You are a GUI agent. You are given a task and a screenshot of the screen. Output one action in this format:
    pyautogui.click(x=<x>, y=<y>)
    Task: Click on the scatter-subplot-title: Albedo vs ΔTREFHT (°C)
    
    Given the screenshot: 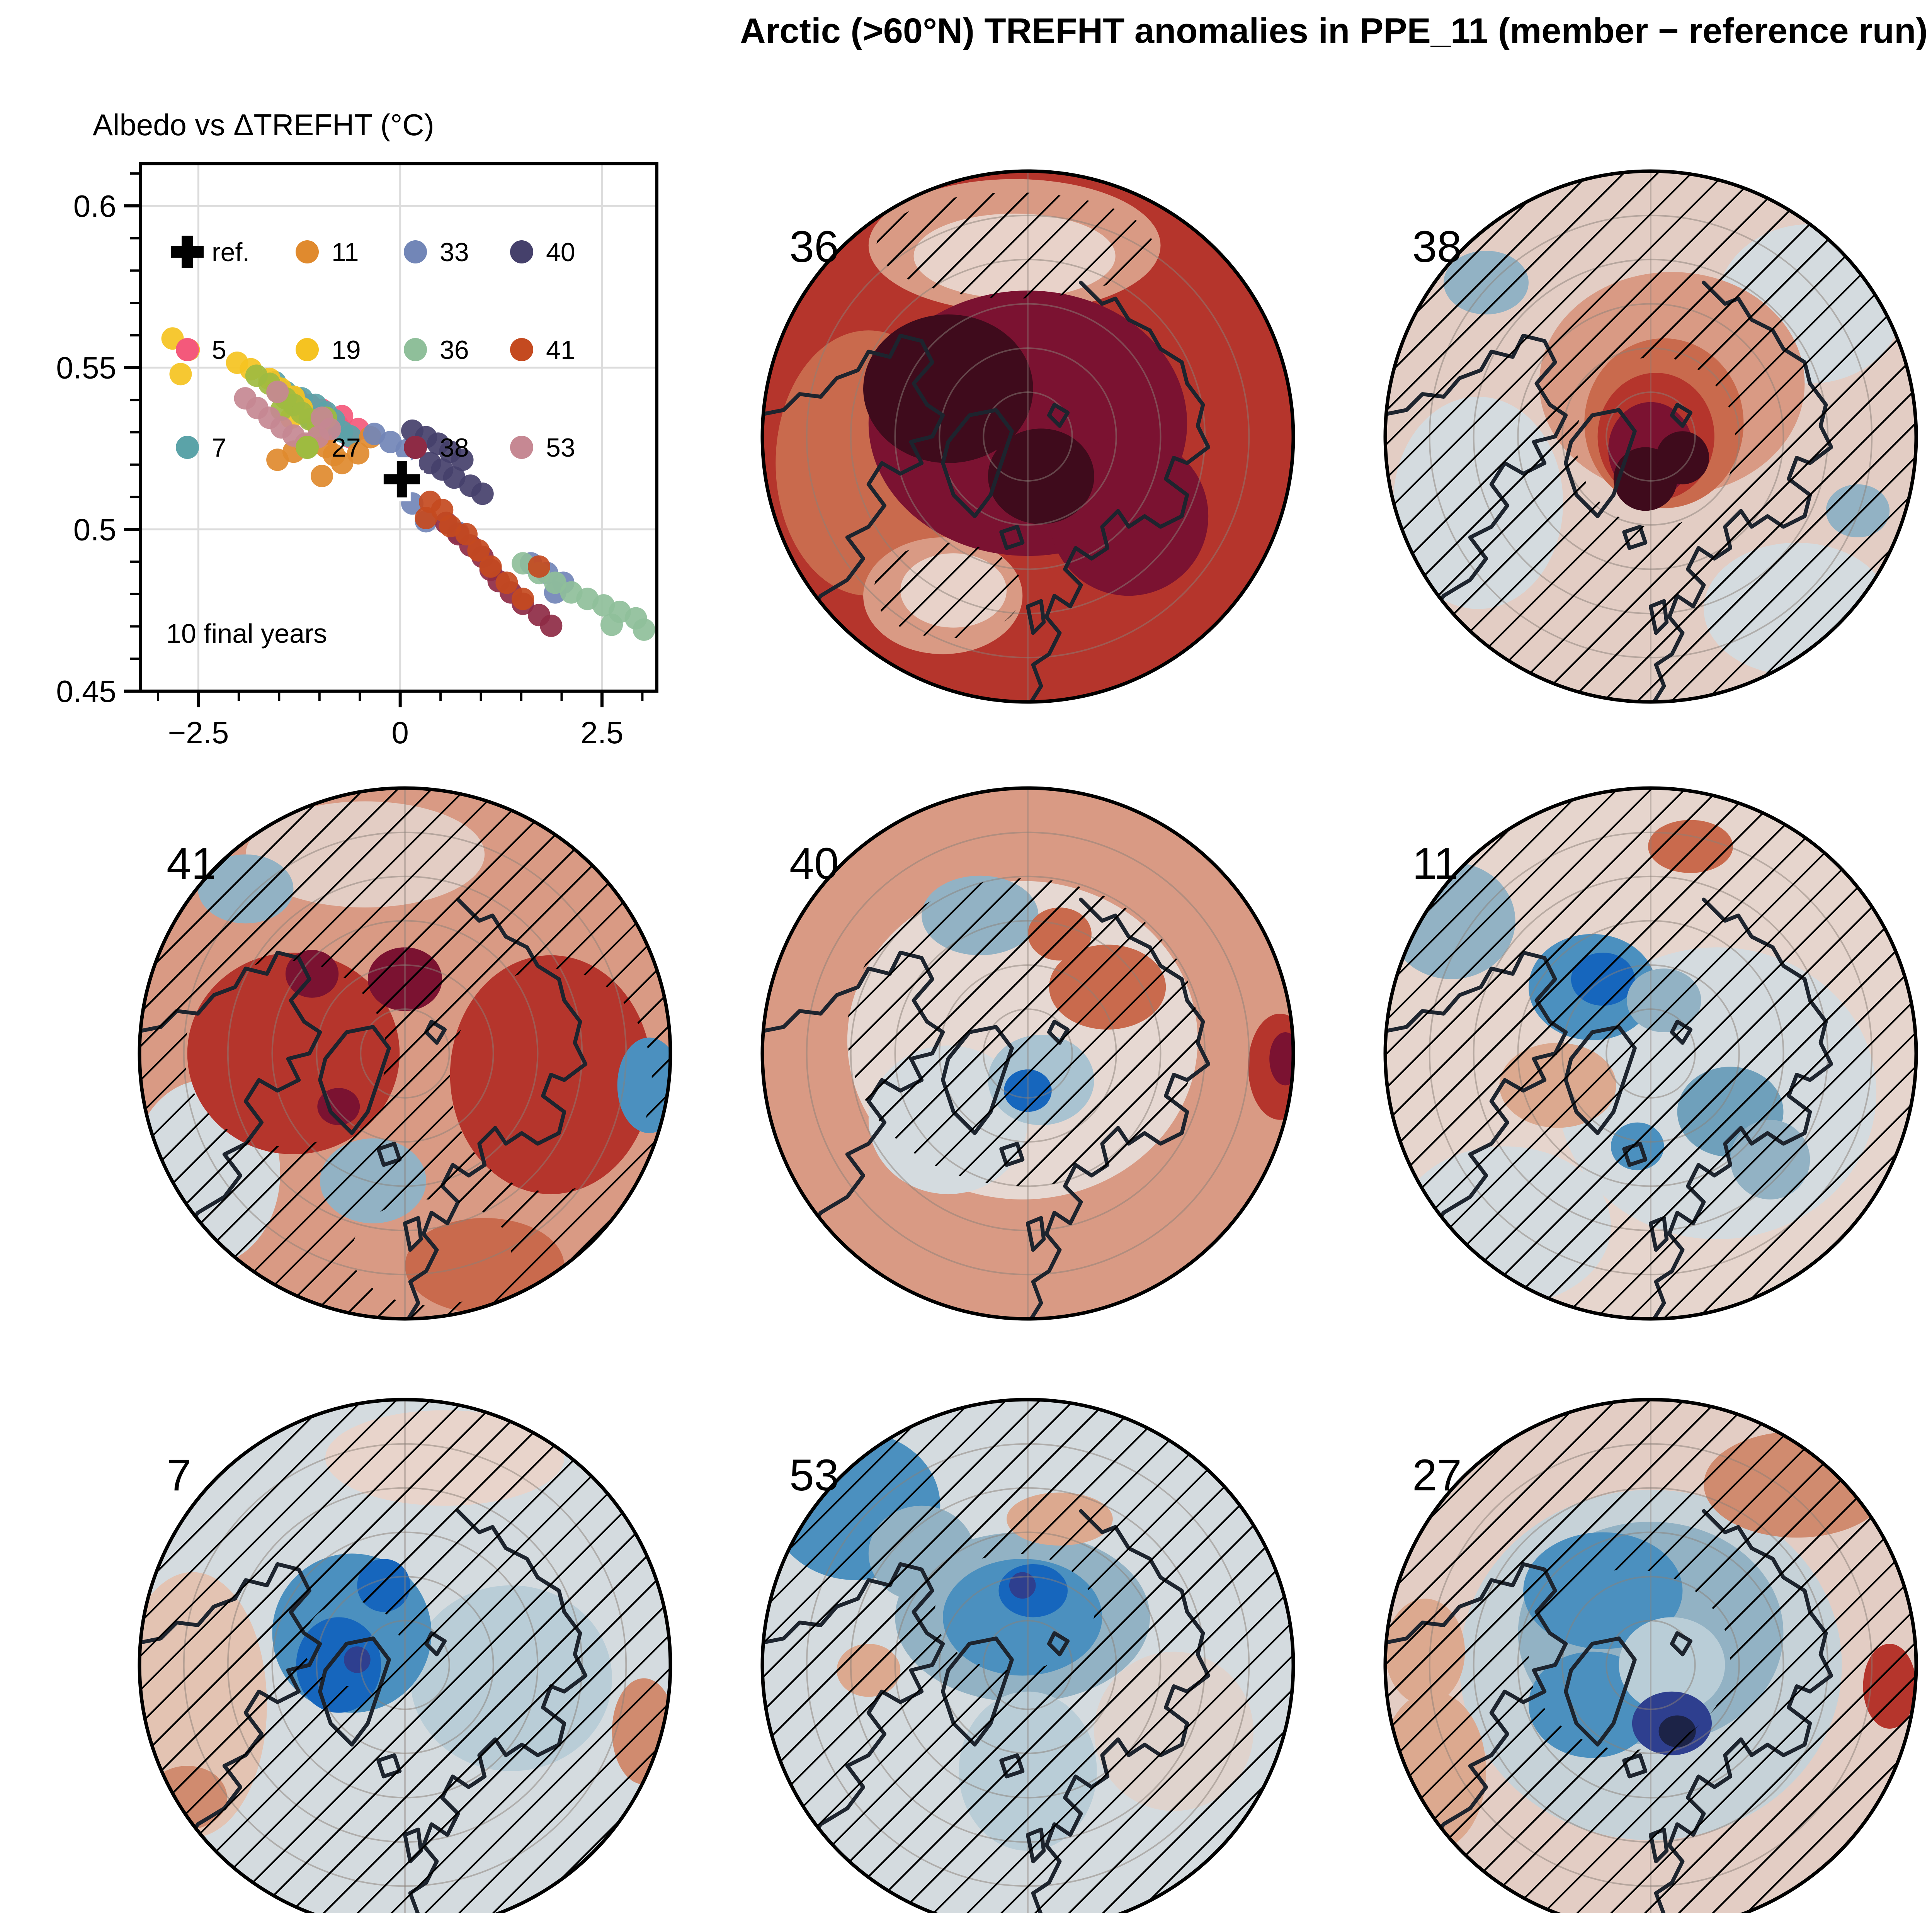 What is the action you would take?
    pyautogui.click(x=264, y=125)
    